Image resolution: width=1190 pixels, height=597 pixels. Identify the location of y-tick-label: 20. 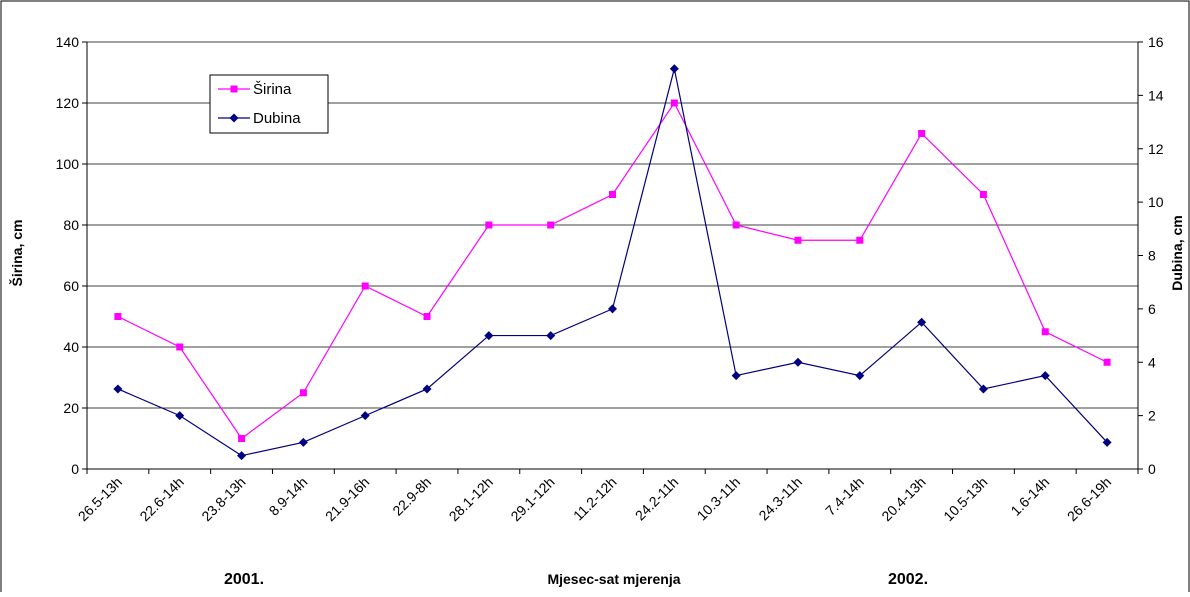
(71, 408).